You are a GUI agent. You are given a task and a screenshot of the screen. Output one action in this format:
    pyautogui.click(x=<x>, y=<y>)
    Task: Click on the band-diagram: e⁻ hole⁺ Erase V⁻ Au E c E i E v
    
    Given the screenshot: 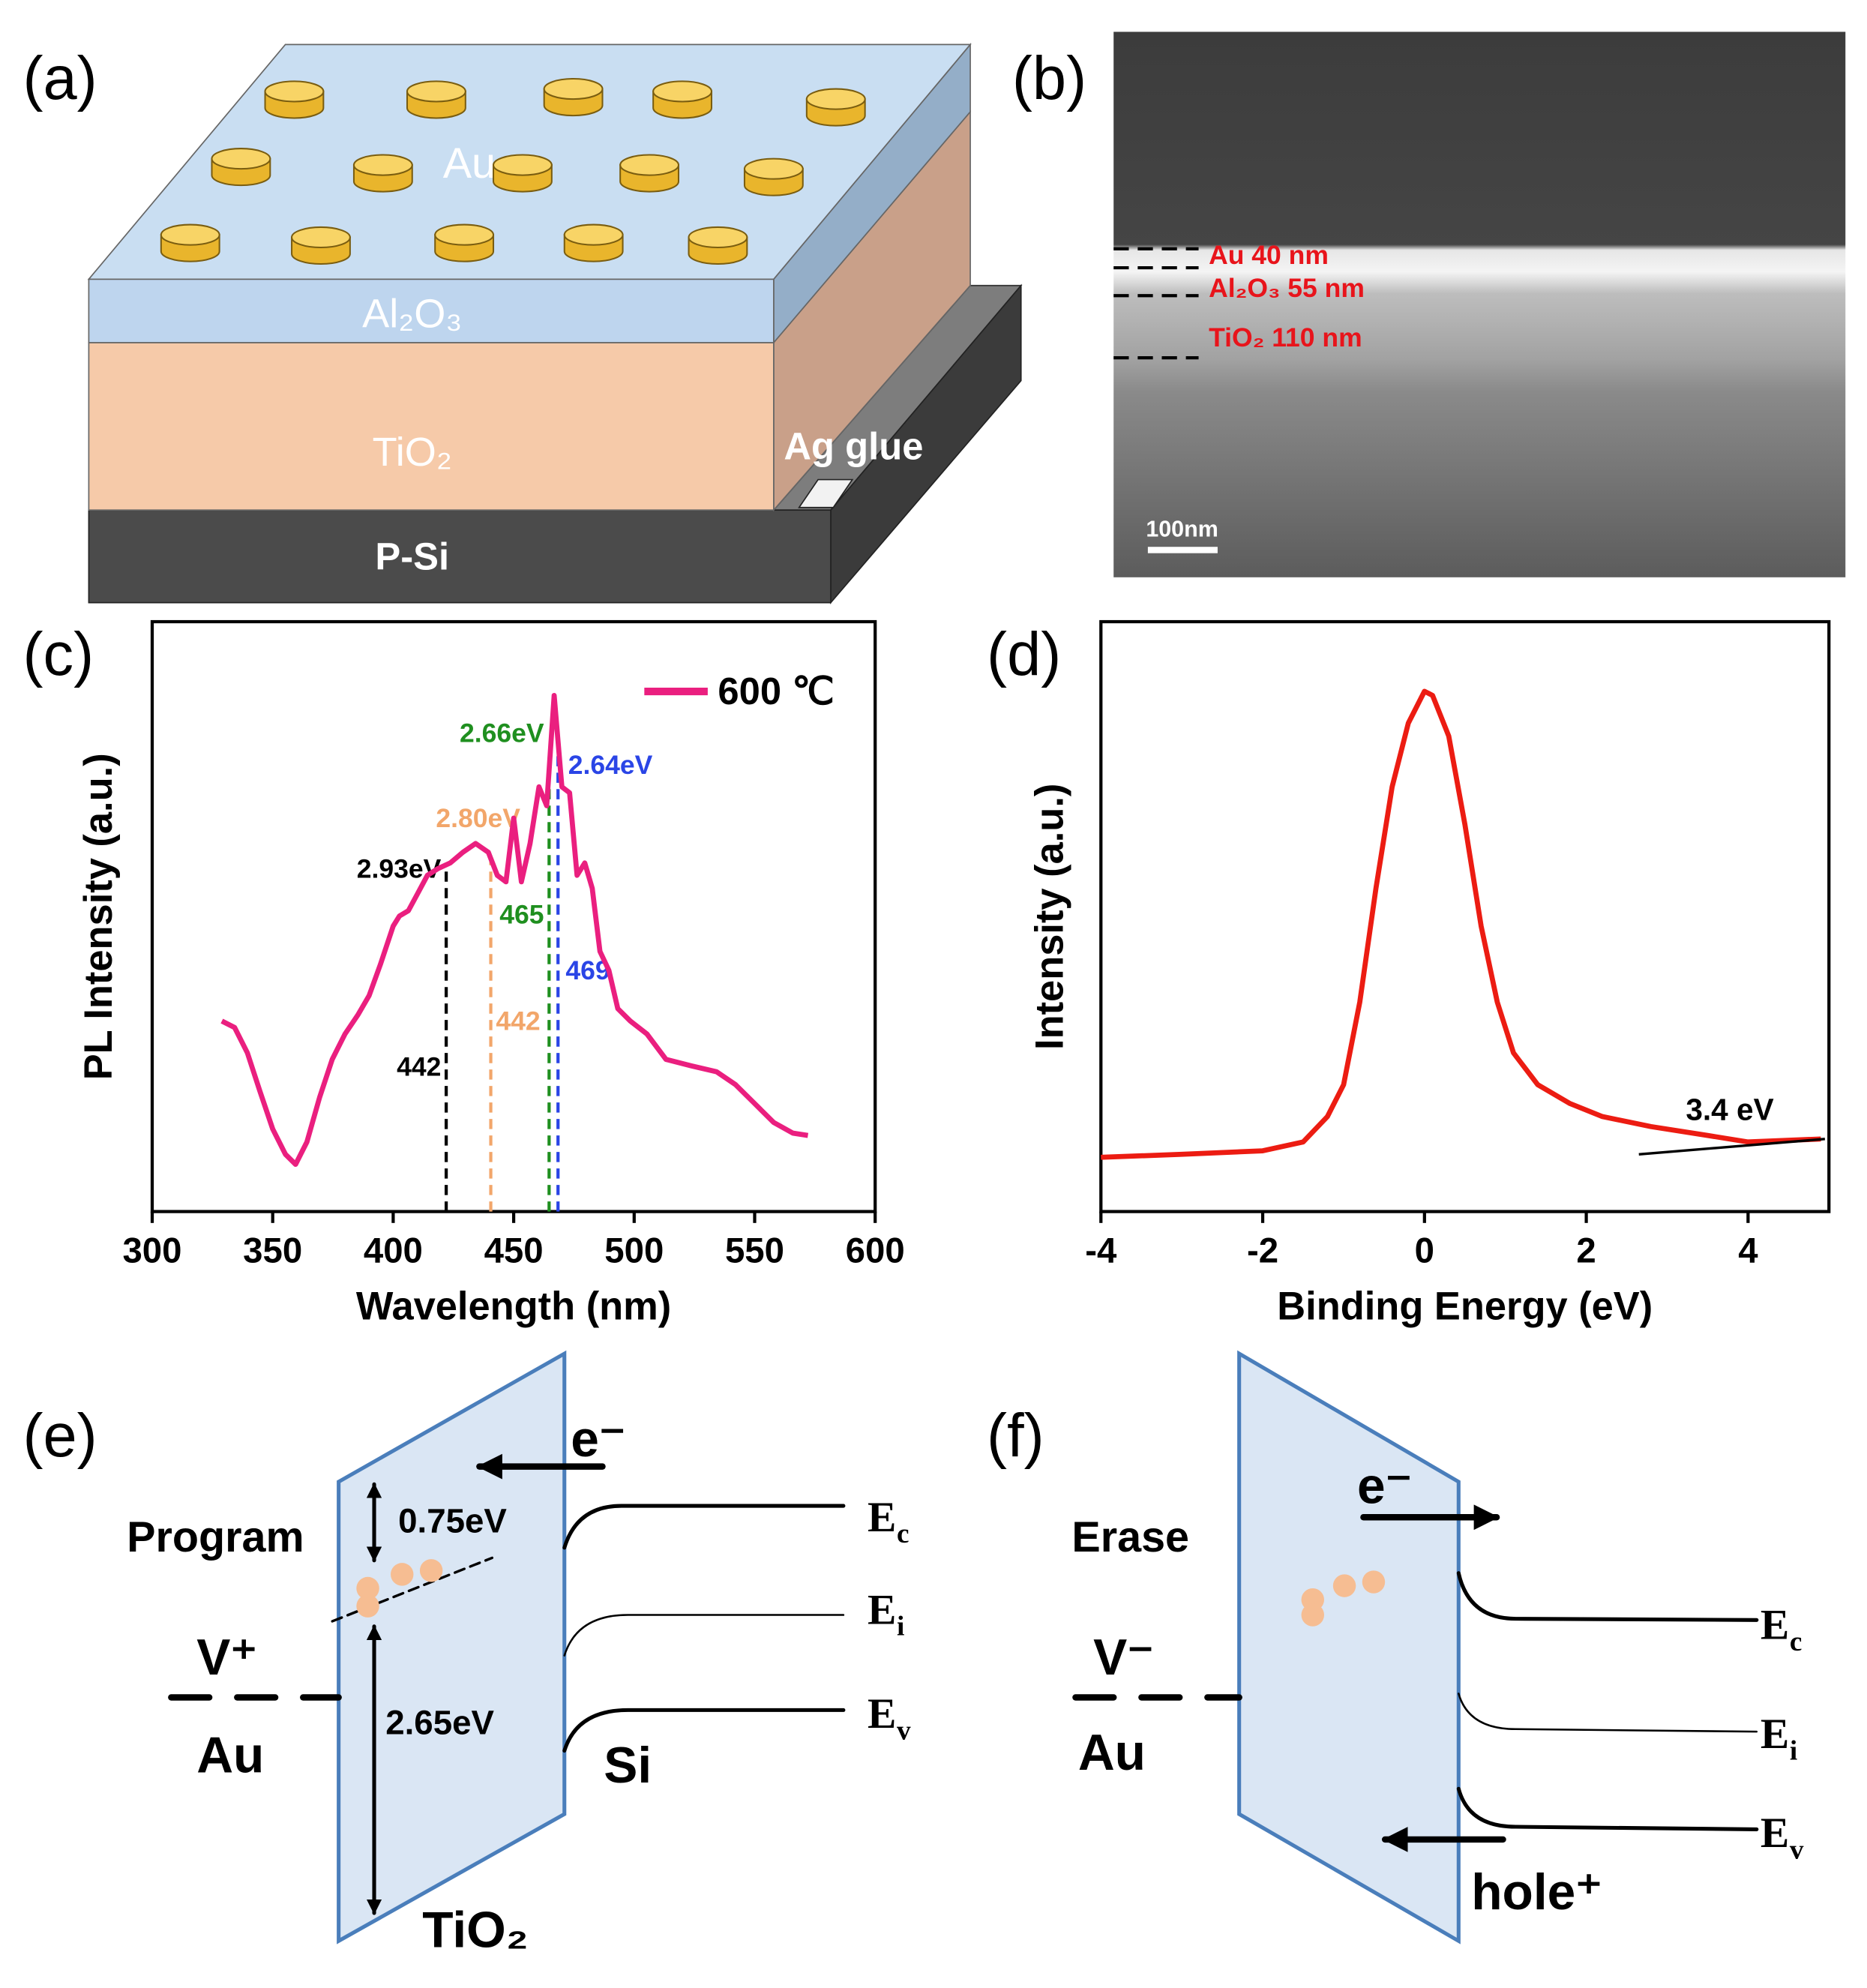 What is the action you would take?
    pyautogui.click(x=1437, y=1647)
    